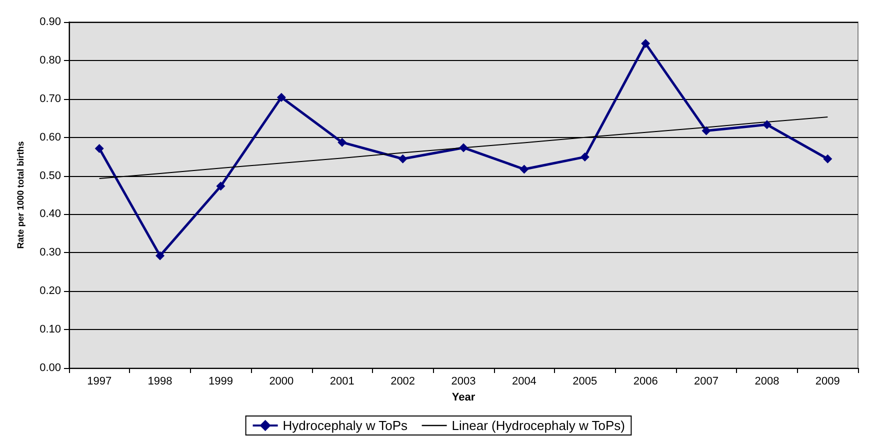 Image resolution: width=877 pixels, height=447 pixels. I want to click on x-tick-label: 1998, so click(160, 382).